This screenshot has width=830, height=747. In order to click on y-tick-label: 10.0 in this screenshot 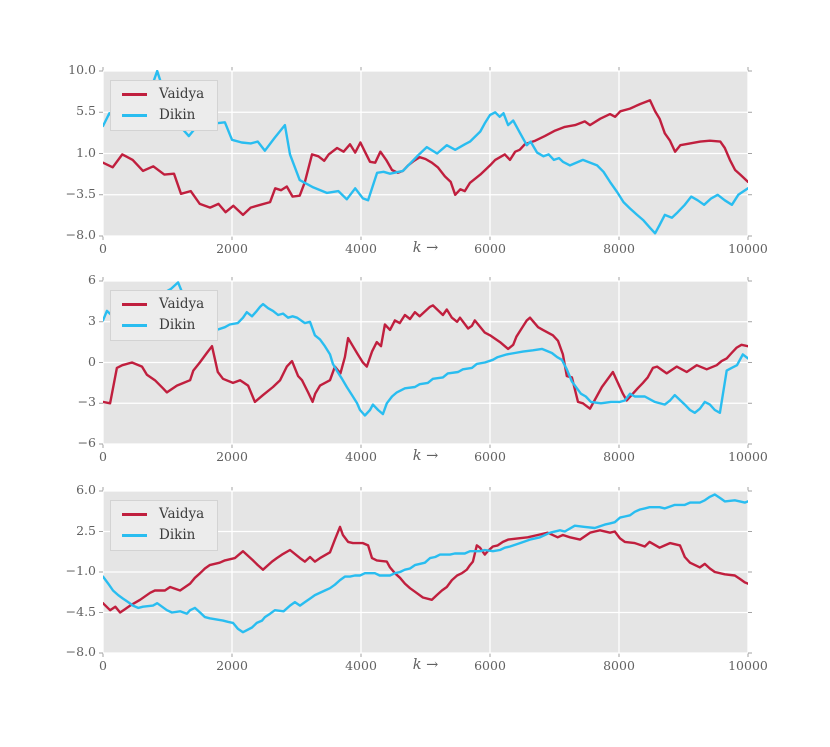, I will do `click(82, 69)`.